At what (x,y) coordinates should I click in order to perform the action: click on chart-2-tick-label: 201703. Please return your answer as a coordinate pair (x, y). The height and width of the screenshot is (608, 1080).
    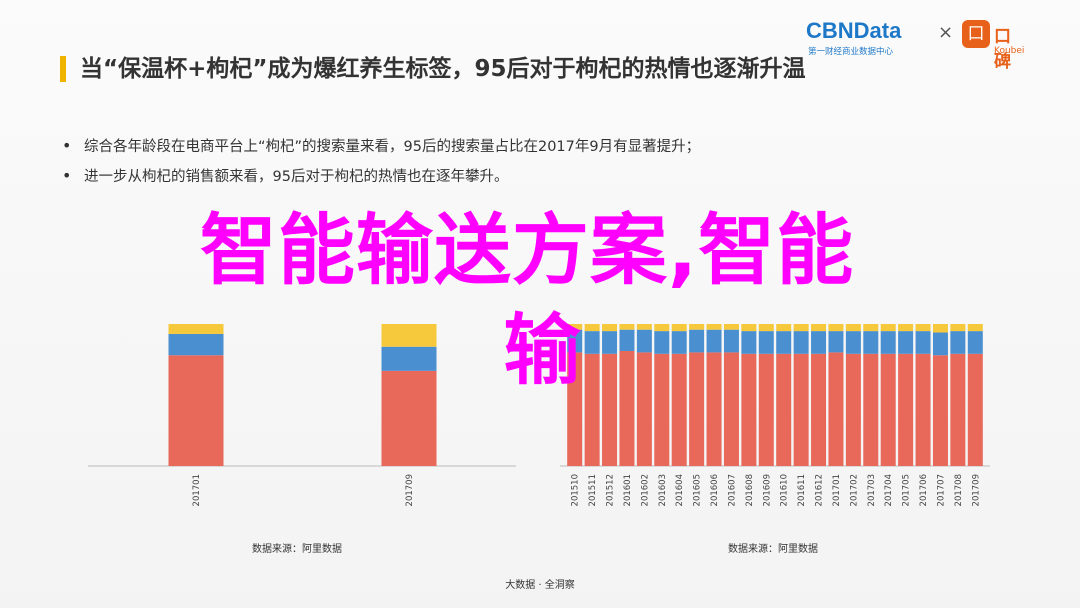
    Looking at the image, I should click on (872, 490).